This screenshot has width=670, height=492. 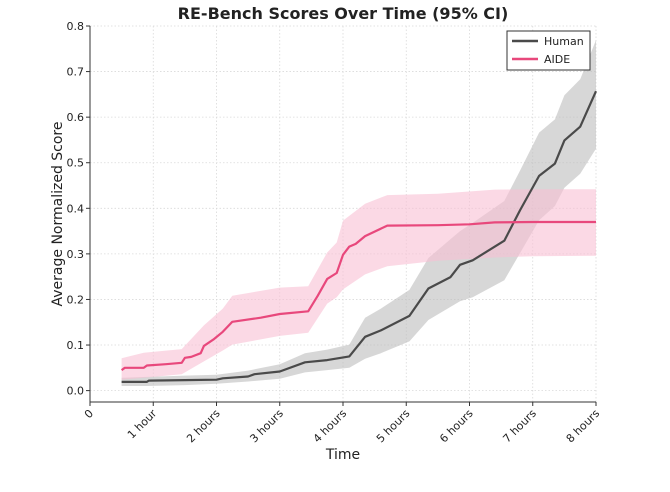 What do you see at coordinates (343, 13) in the screenshot?
I see `chart-title: RE-Bench Scores Over Time (95% CI)` at bounding box center [343, 13].